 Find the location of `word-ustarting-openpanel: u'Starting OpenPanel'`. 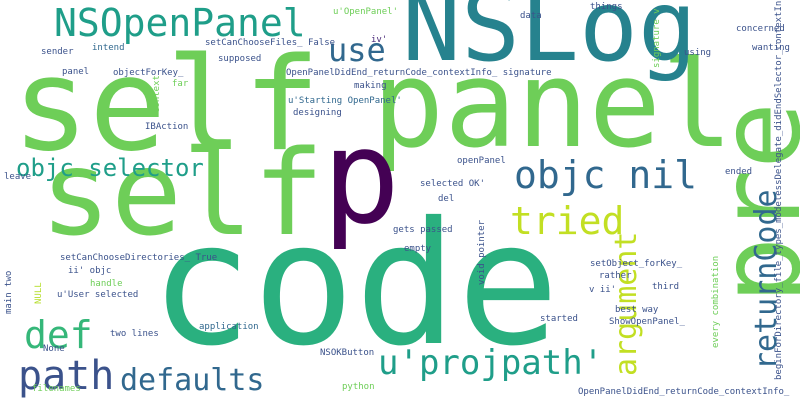

word-ustarting-openpanel: u'Starting OpenPanel' is located at coordinates (345, 101).